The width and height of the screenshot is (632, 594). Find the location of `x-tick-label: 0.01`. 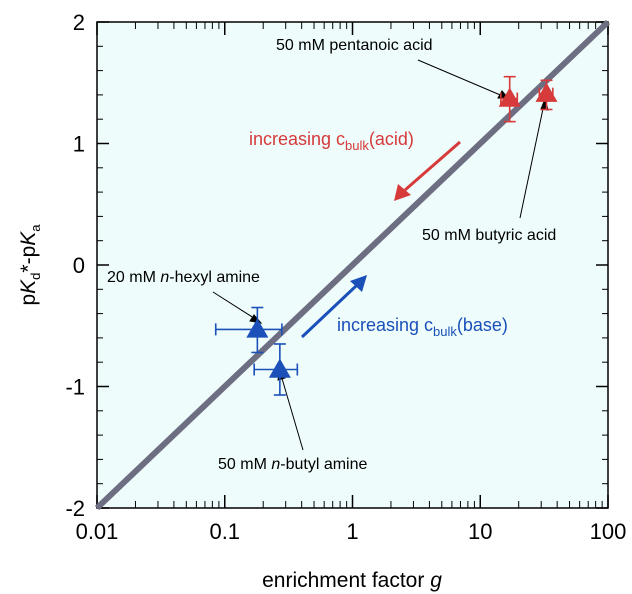

x-tick-label: 0.01 is located at coordinates (97, 531).